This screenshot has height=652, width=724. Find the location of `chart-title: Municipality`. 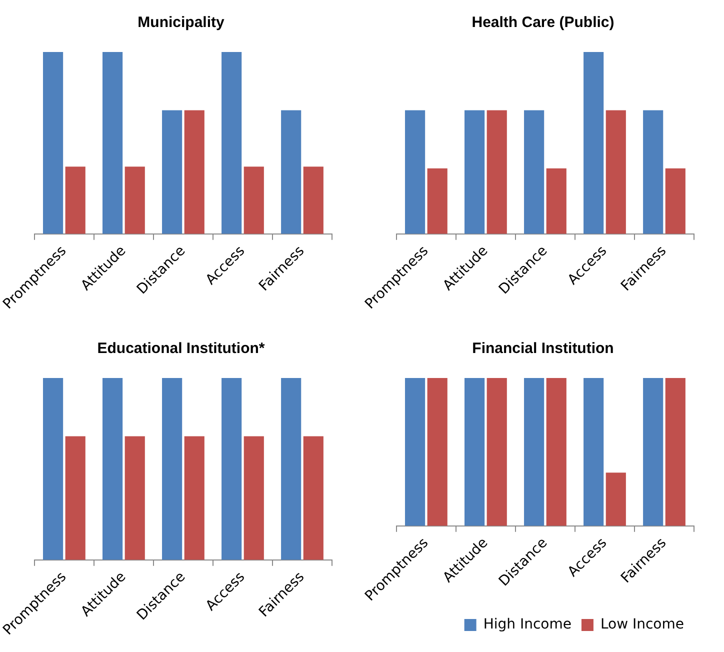

chart-title: Municipality is located at coordinates (181, 23).